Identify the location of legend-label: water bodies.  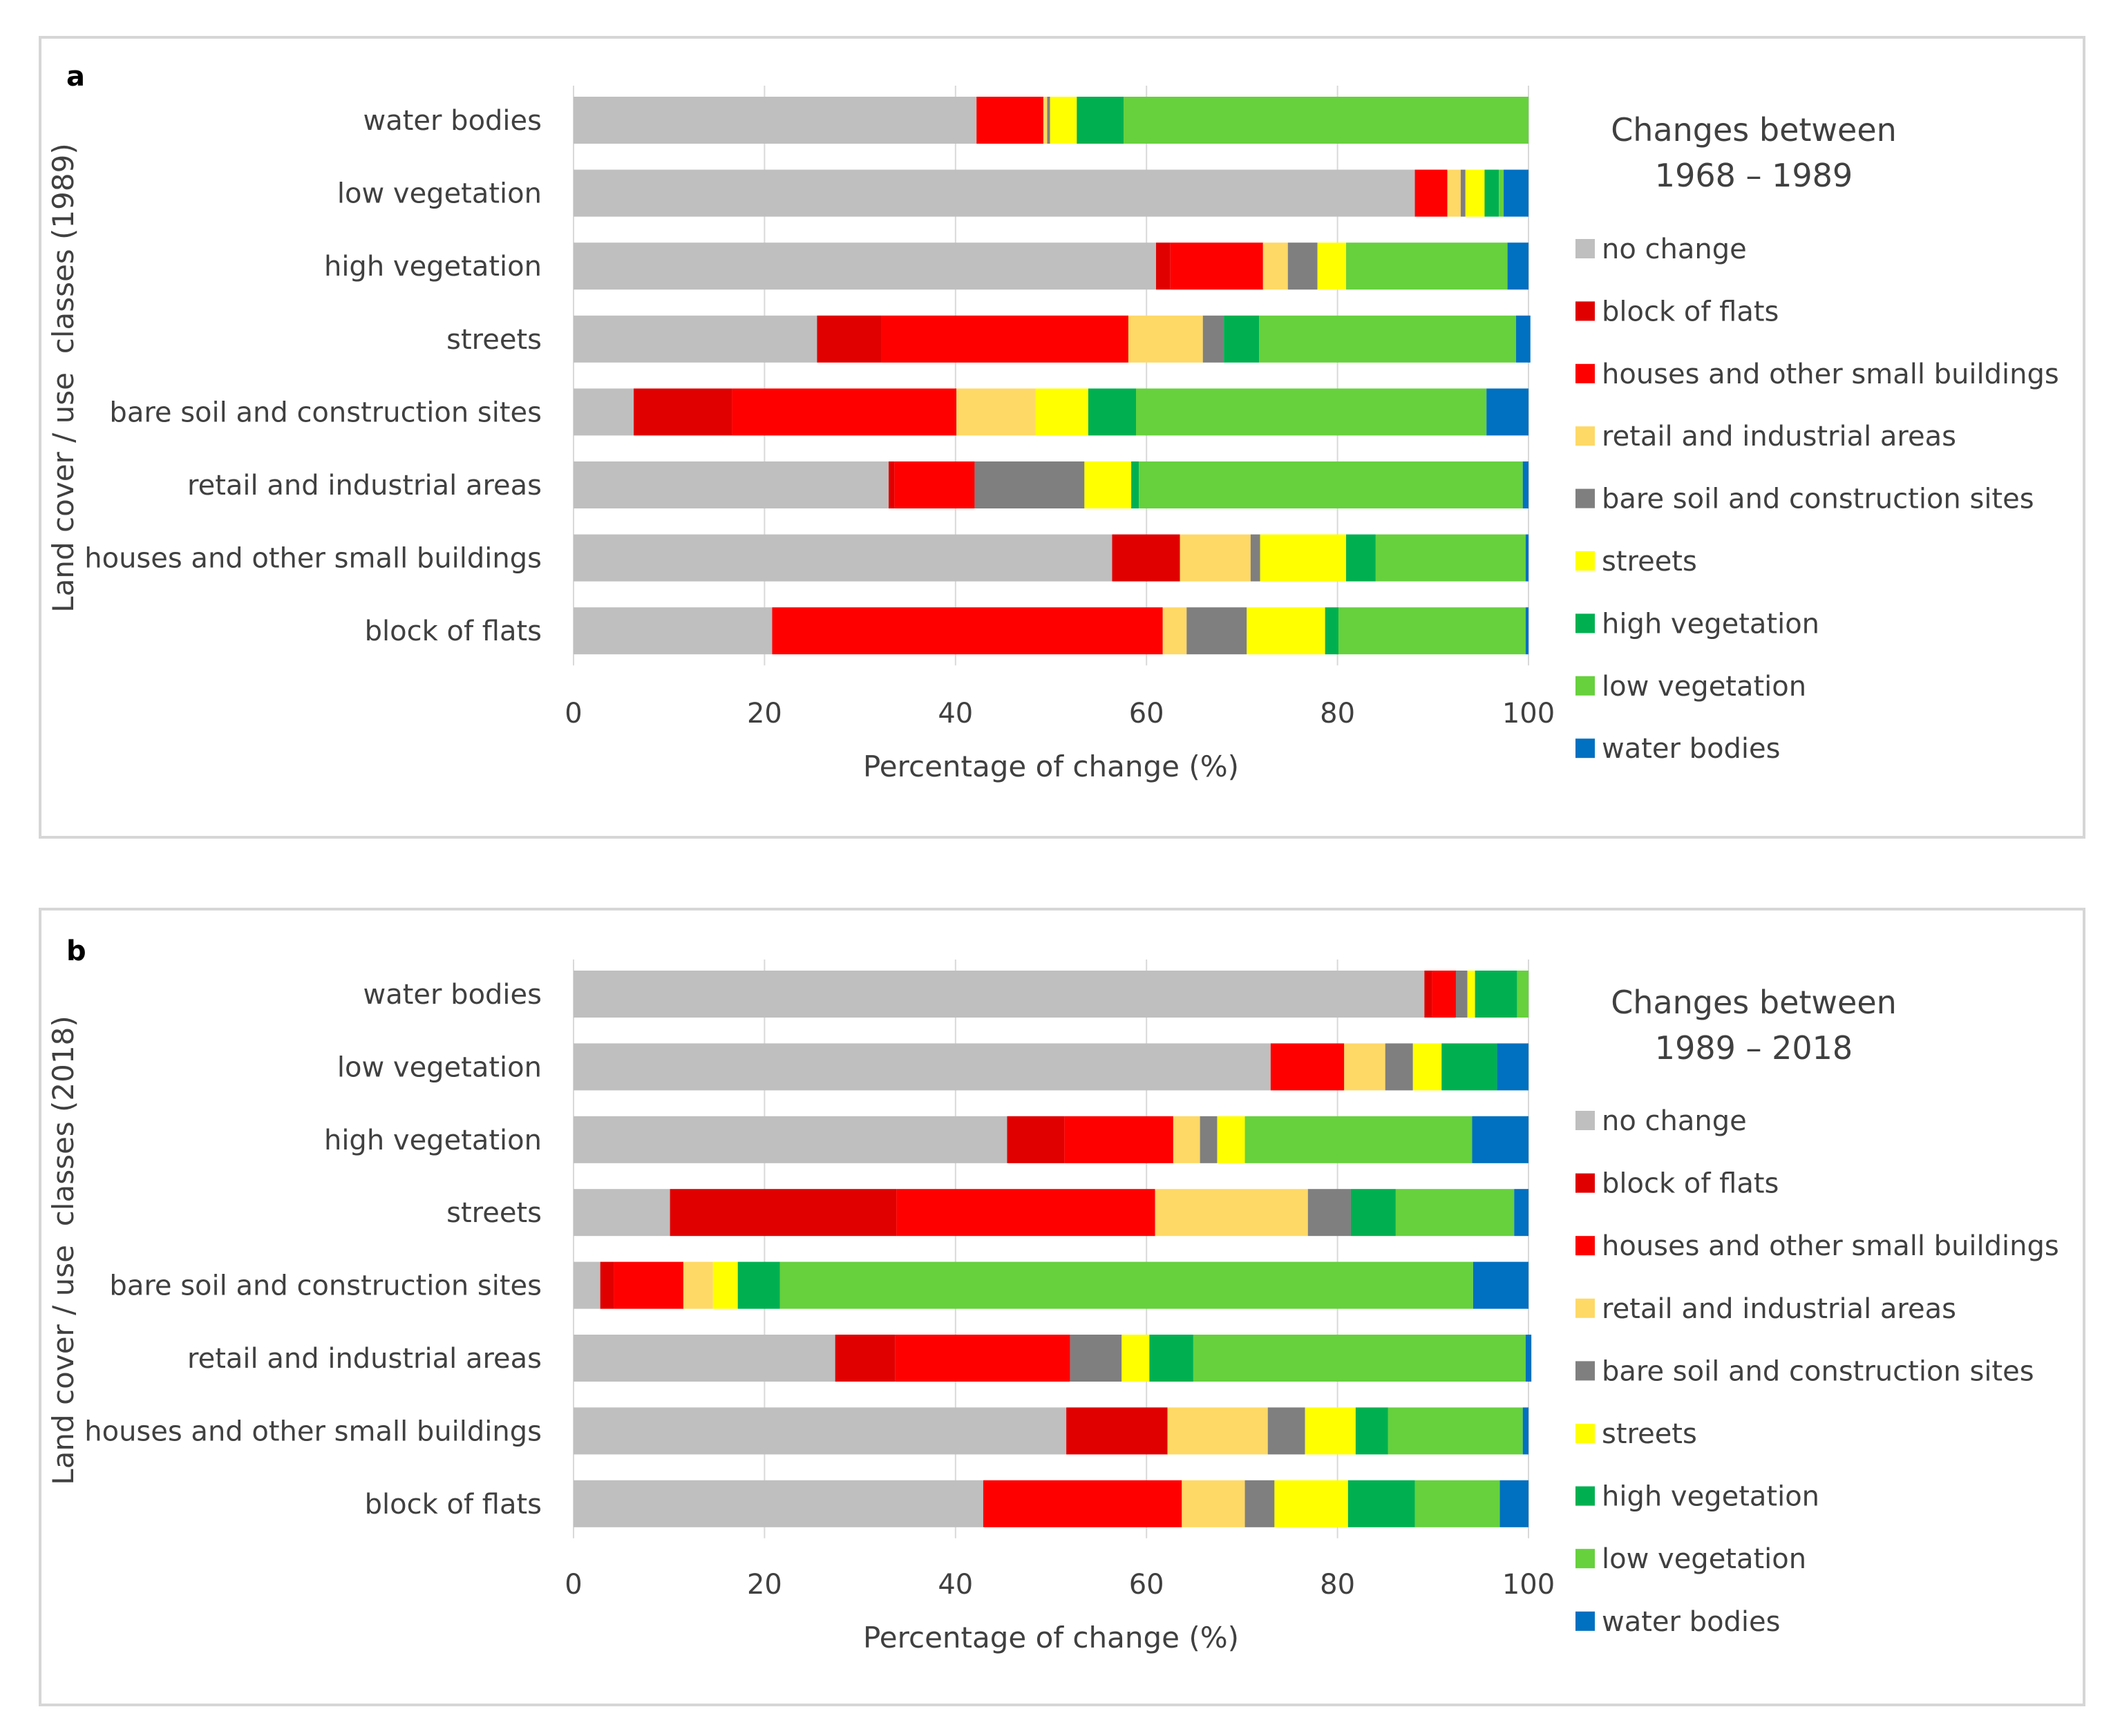
(1691, 749).